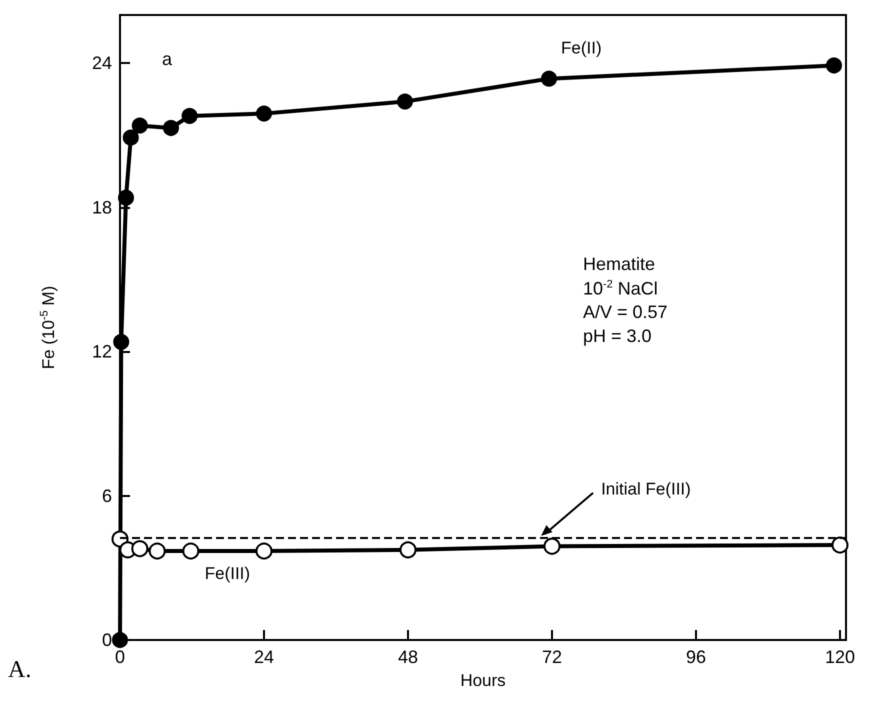 The width and height of the screenshot is (874, 707). What do you see at coordinates (840, 657) in the screenshot?
I see `x-tick-label: 120` at bounding box center [840, 657].